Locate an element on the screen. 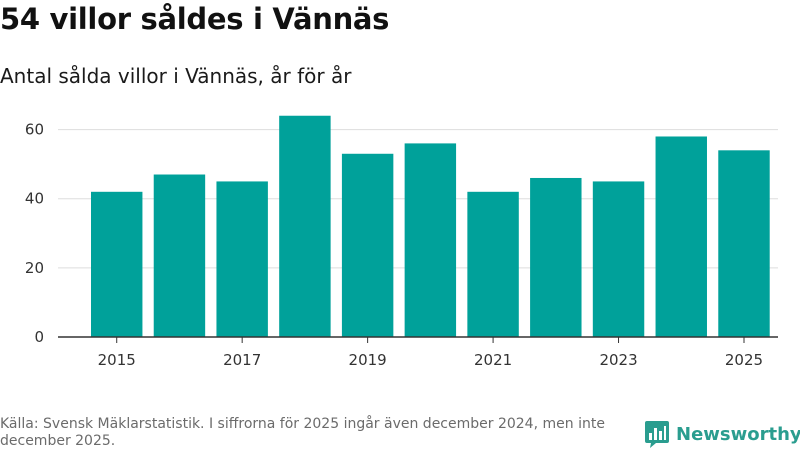  x-tick-label-2021: 2021 is located at coordinates (493, 360).